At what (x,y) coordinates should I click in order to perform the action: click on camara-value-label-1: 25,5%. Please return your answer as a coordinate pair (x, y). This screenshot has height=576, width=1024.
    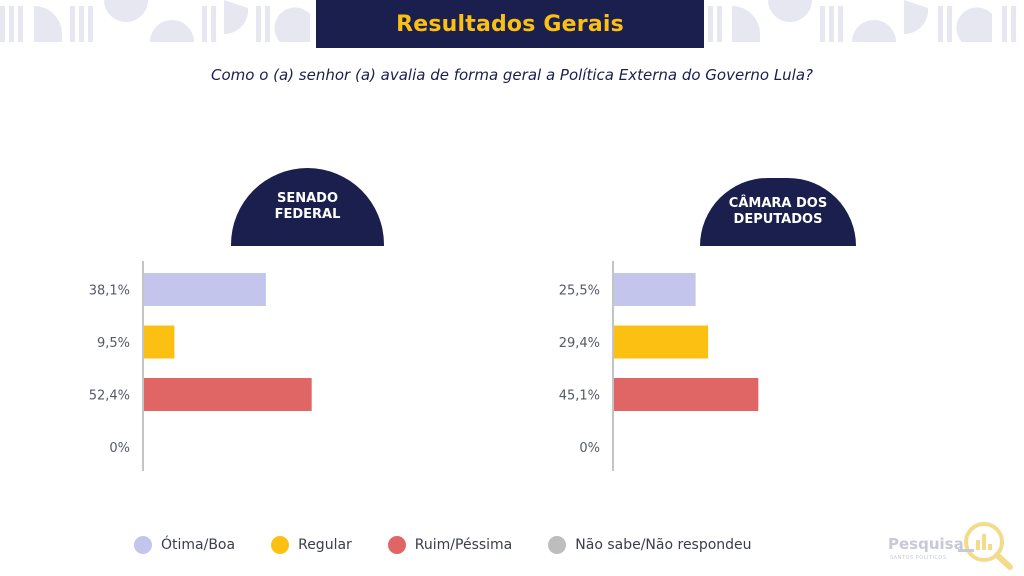
    Looking at the image, I should click on (579, 291).